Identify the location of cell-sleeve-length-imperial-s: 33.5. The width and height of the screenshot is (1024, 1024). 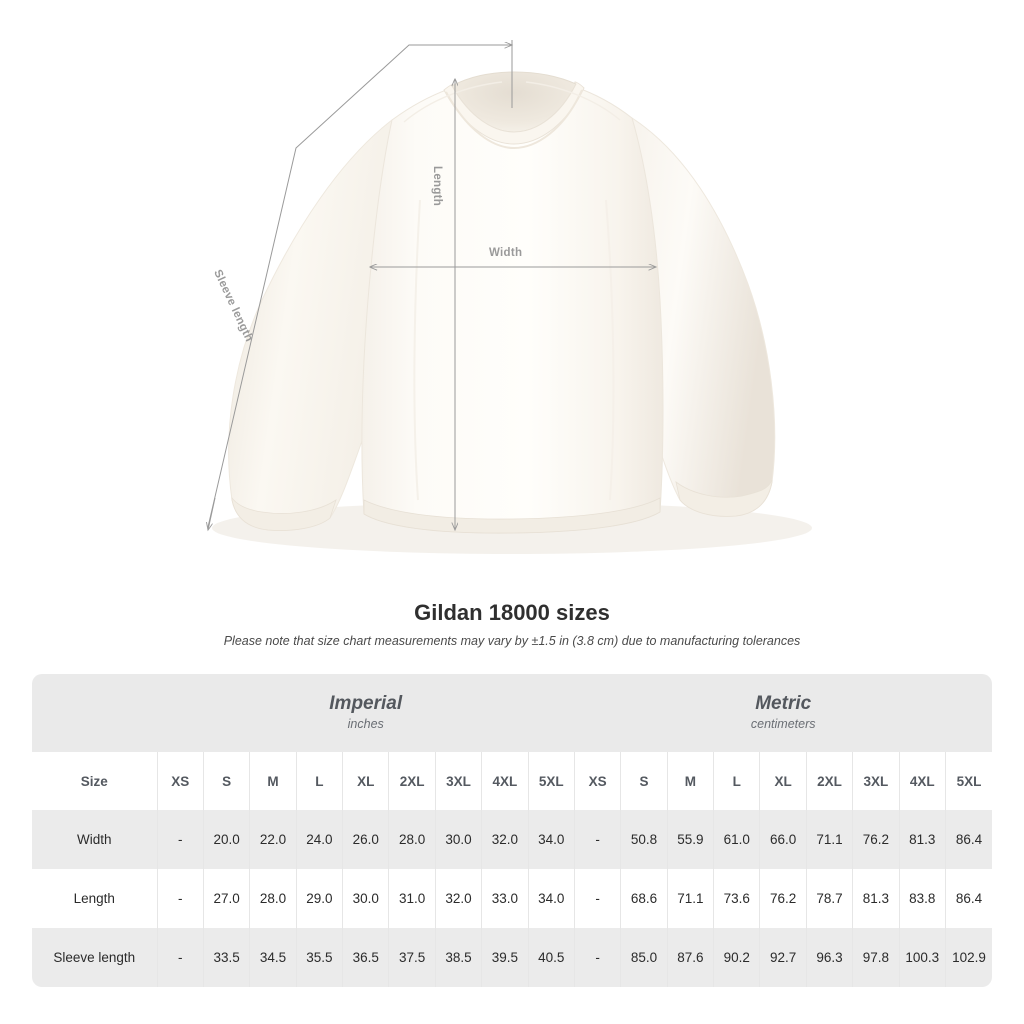
(227, 957).